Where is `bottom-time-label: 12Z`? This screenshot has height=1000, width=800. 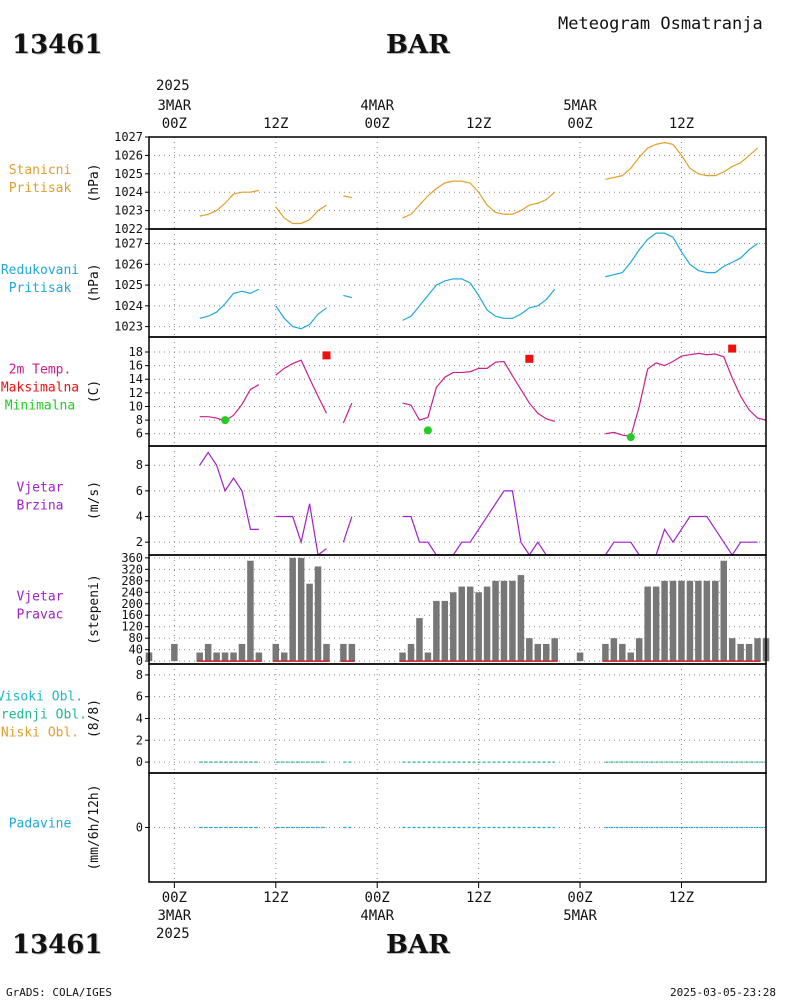
bottom-time-label: 12Z is located at coordinates (478, 898).